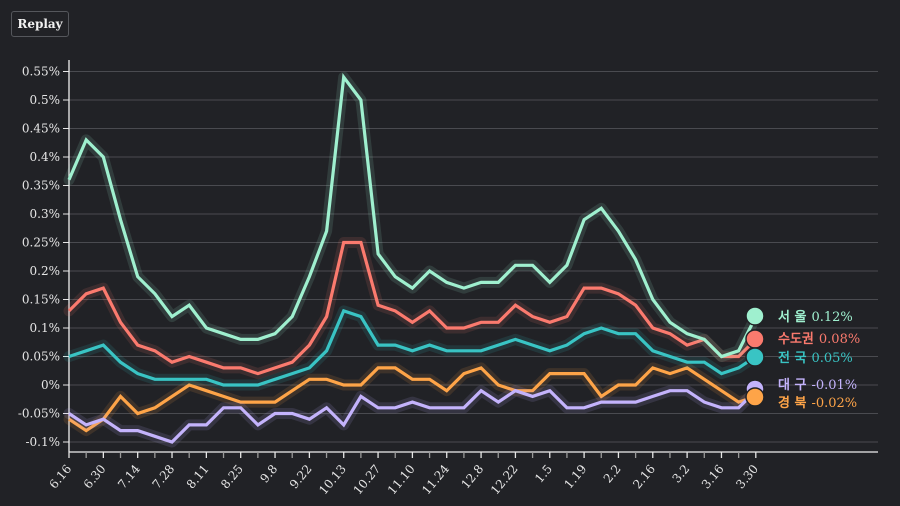 The image size is (900, 506). What do you see at coordinates (575, 476) in the screenshot?
I see `x-tick-label: 1.19` at bounding box center [575, 476].